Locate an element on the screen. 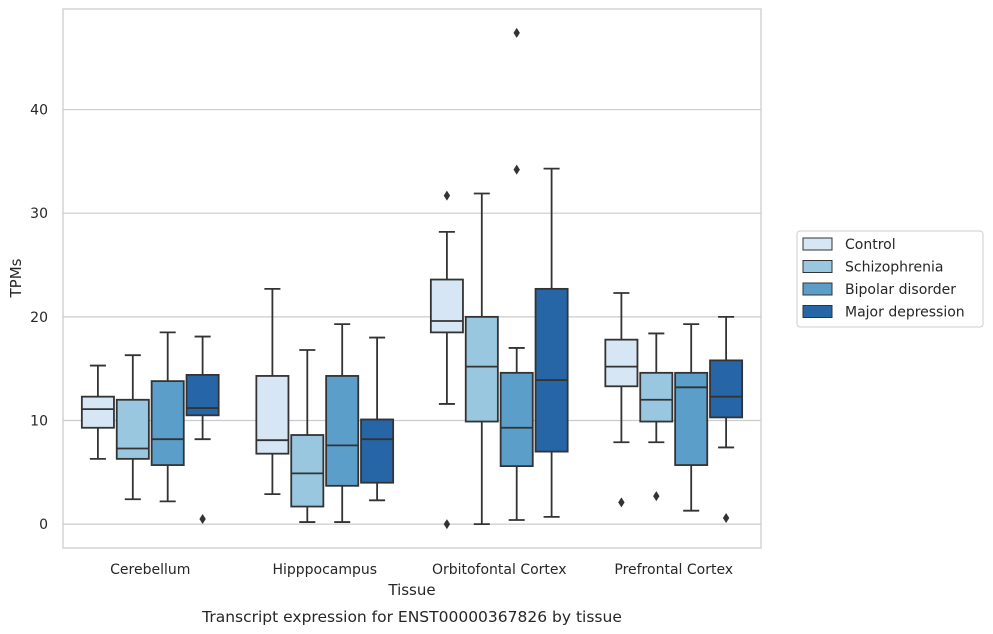  y-tick-label: 30 is located at coordinates (39, 214).